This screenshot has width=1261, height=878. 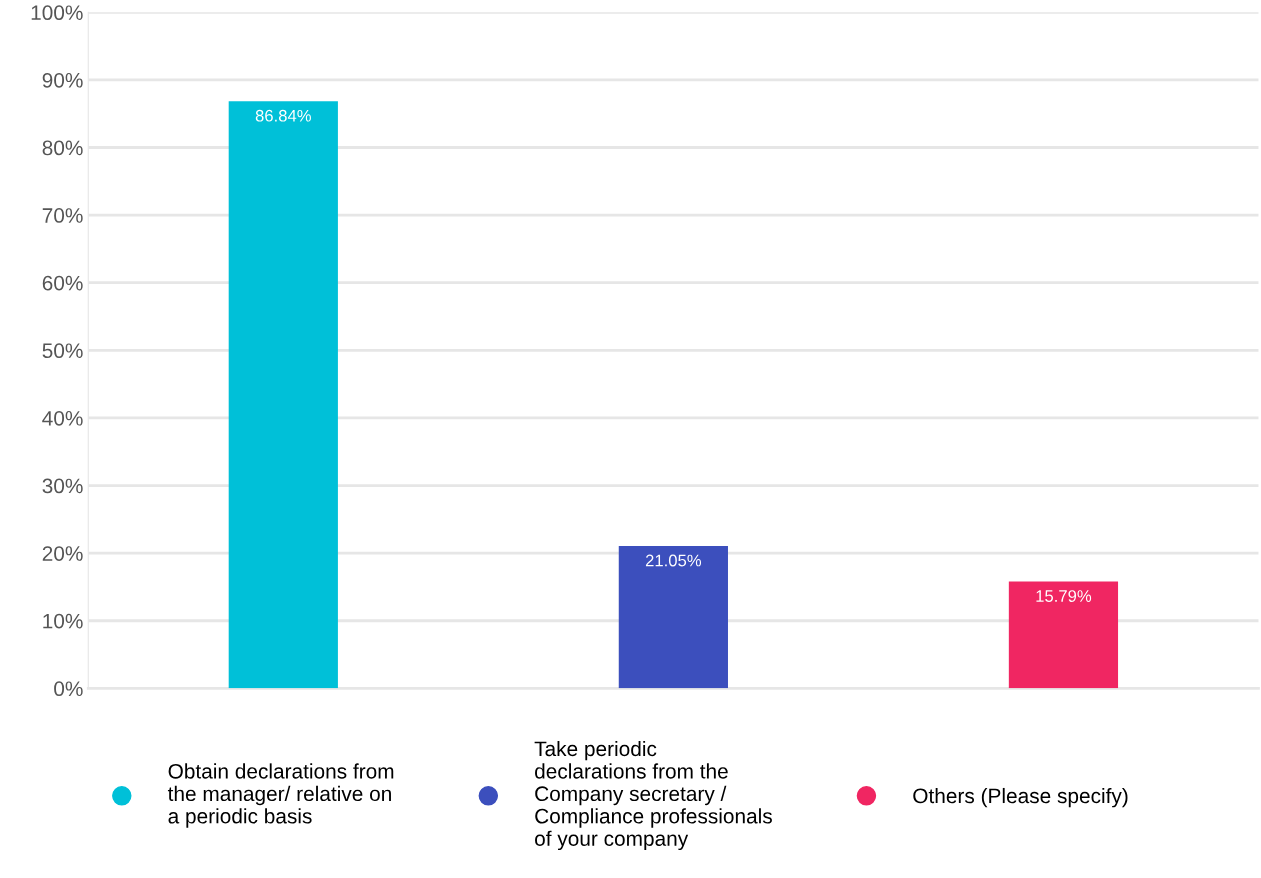 I want to click on y-tick-label: 50%, so click(x=62, y=351).